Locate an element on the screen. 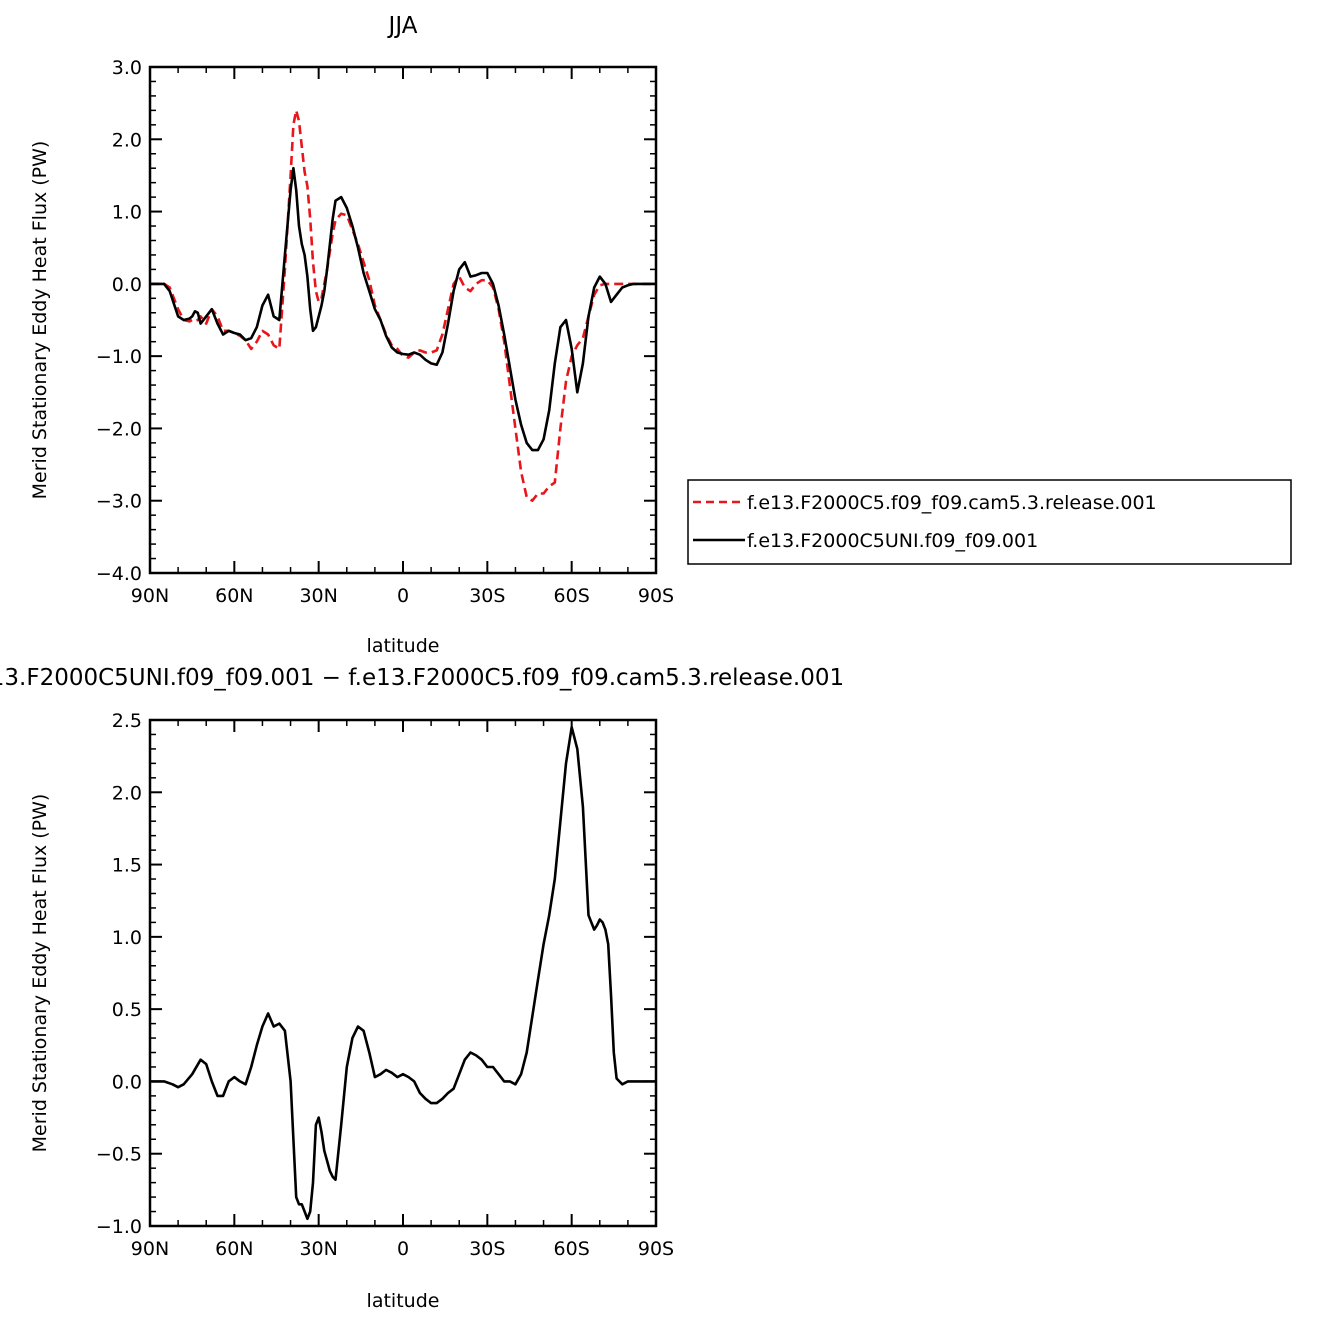  top-x-axis-label: latitude is located at coordinates (403, 646).